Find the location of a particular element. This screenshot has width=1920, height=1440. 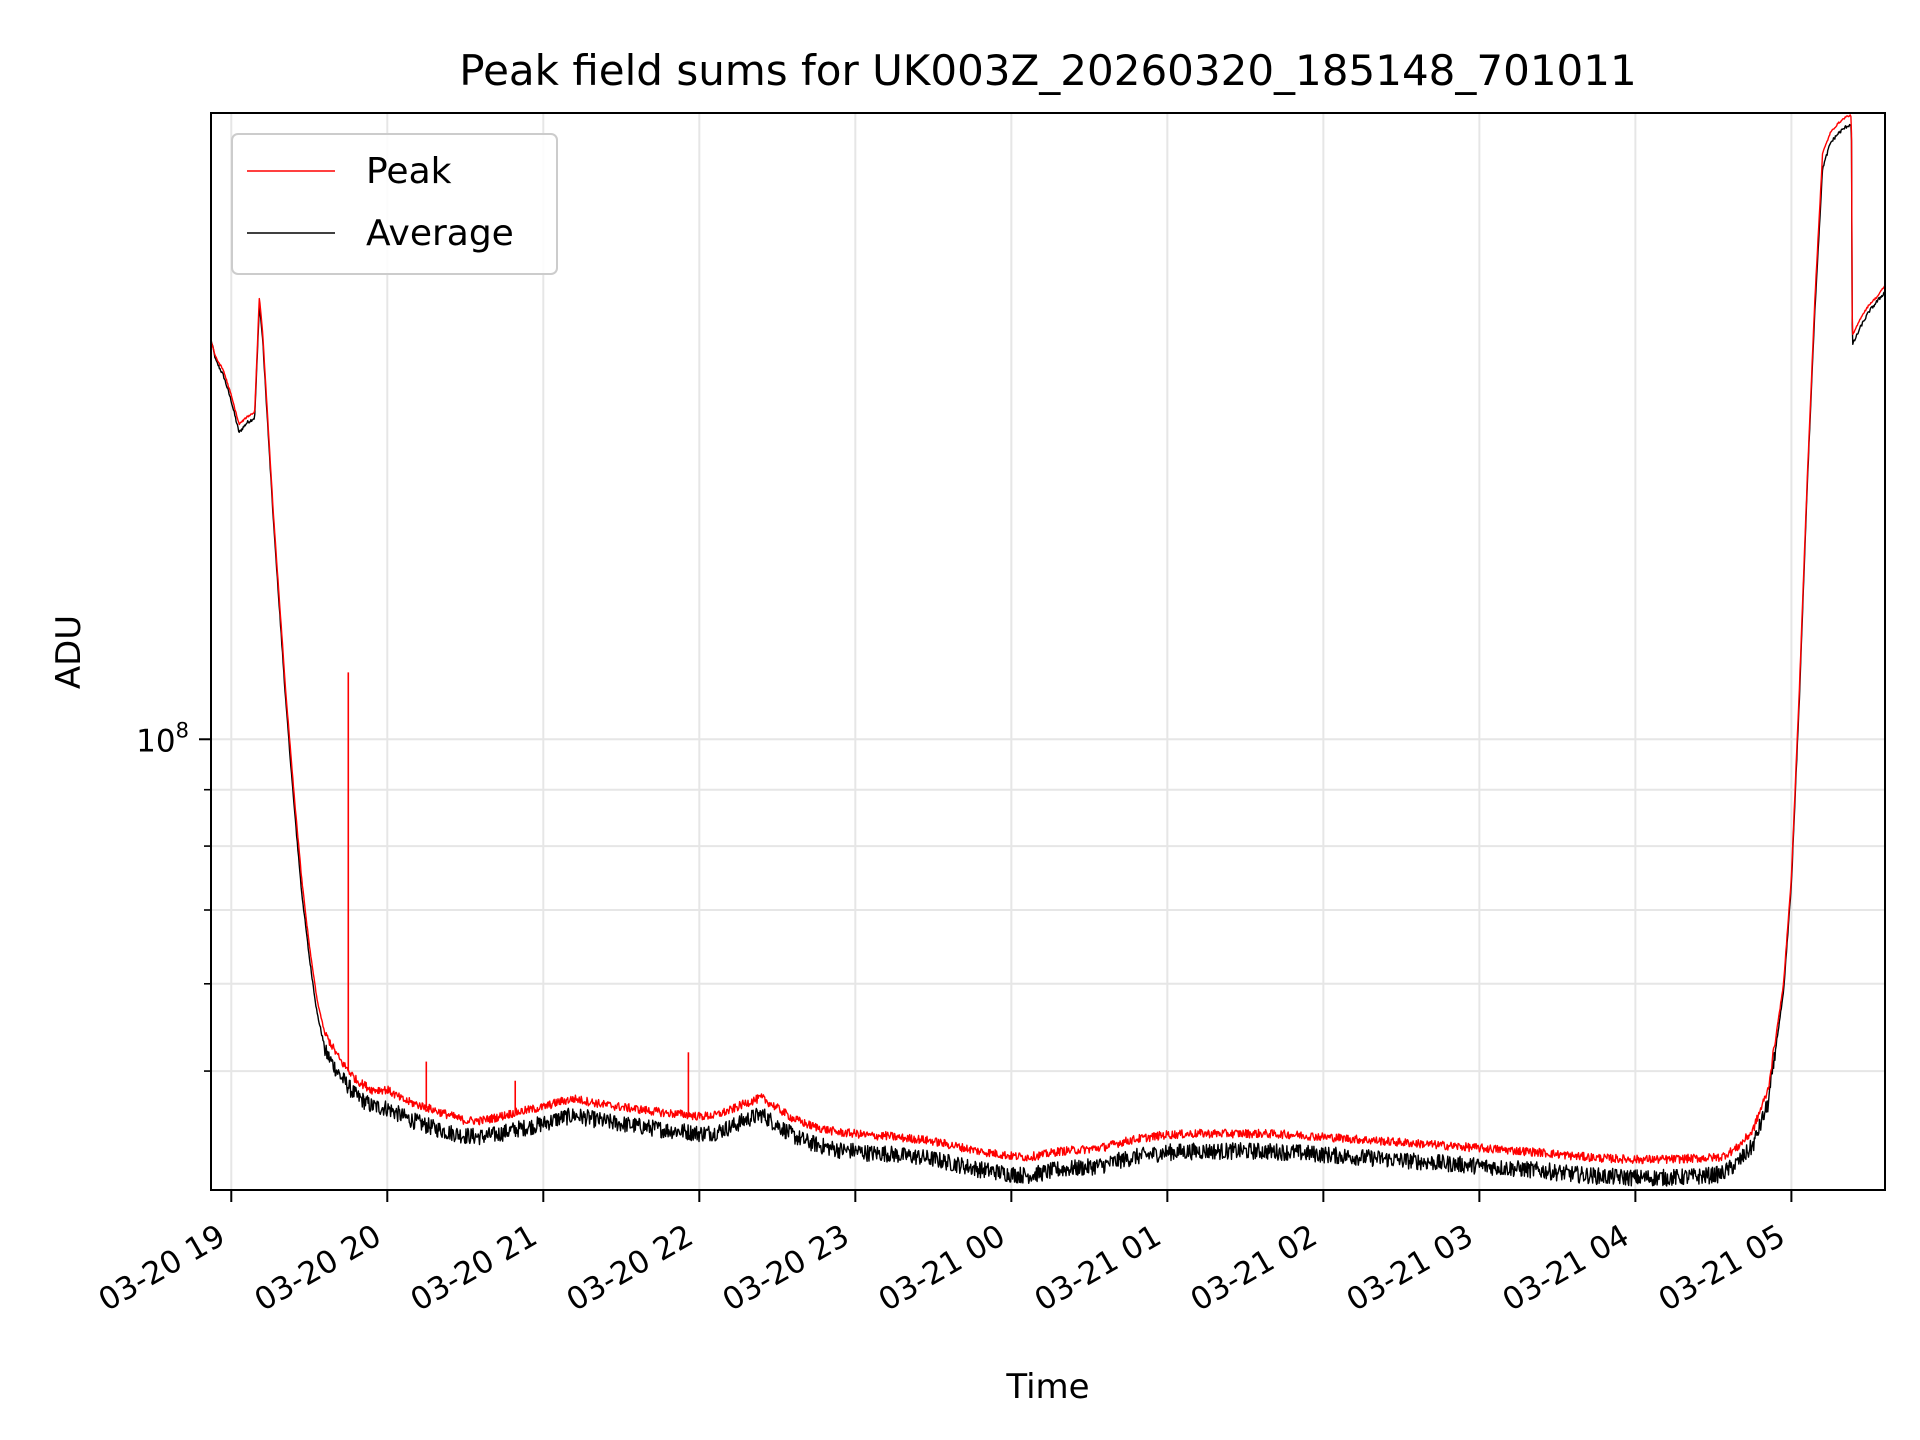

legend: Peak Average is located at coordinates (394, 204).